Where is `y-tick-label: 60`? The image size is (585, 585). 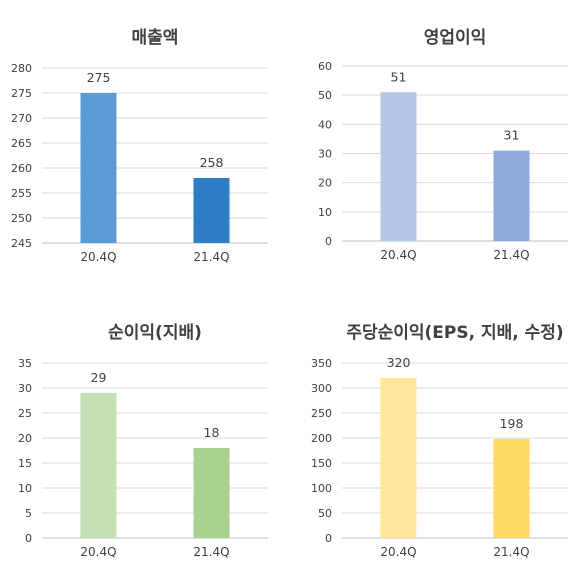 y-tick-label: 60 is located at coordinates (325, 66).